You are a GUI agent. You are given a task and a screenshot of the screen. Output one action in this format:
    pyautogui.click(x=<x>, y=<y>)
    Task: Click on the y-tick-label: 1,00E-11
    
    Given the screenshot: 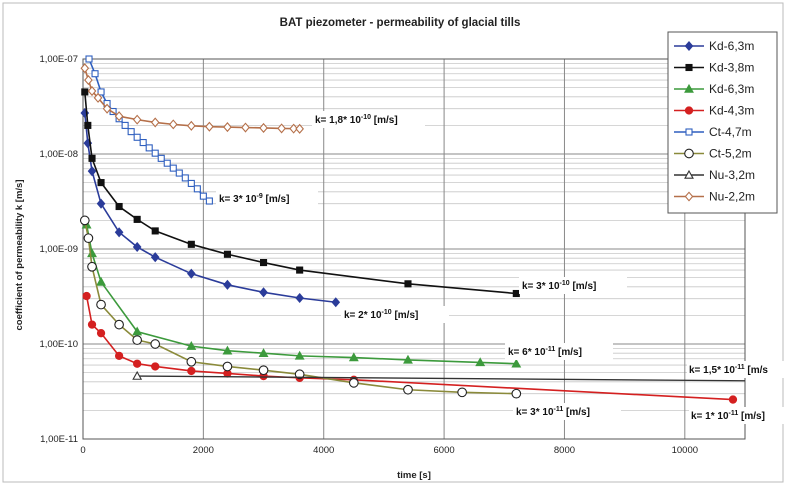 What is the action you would take?
    pyautogui.click(x=59, y=439)
    